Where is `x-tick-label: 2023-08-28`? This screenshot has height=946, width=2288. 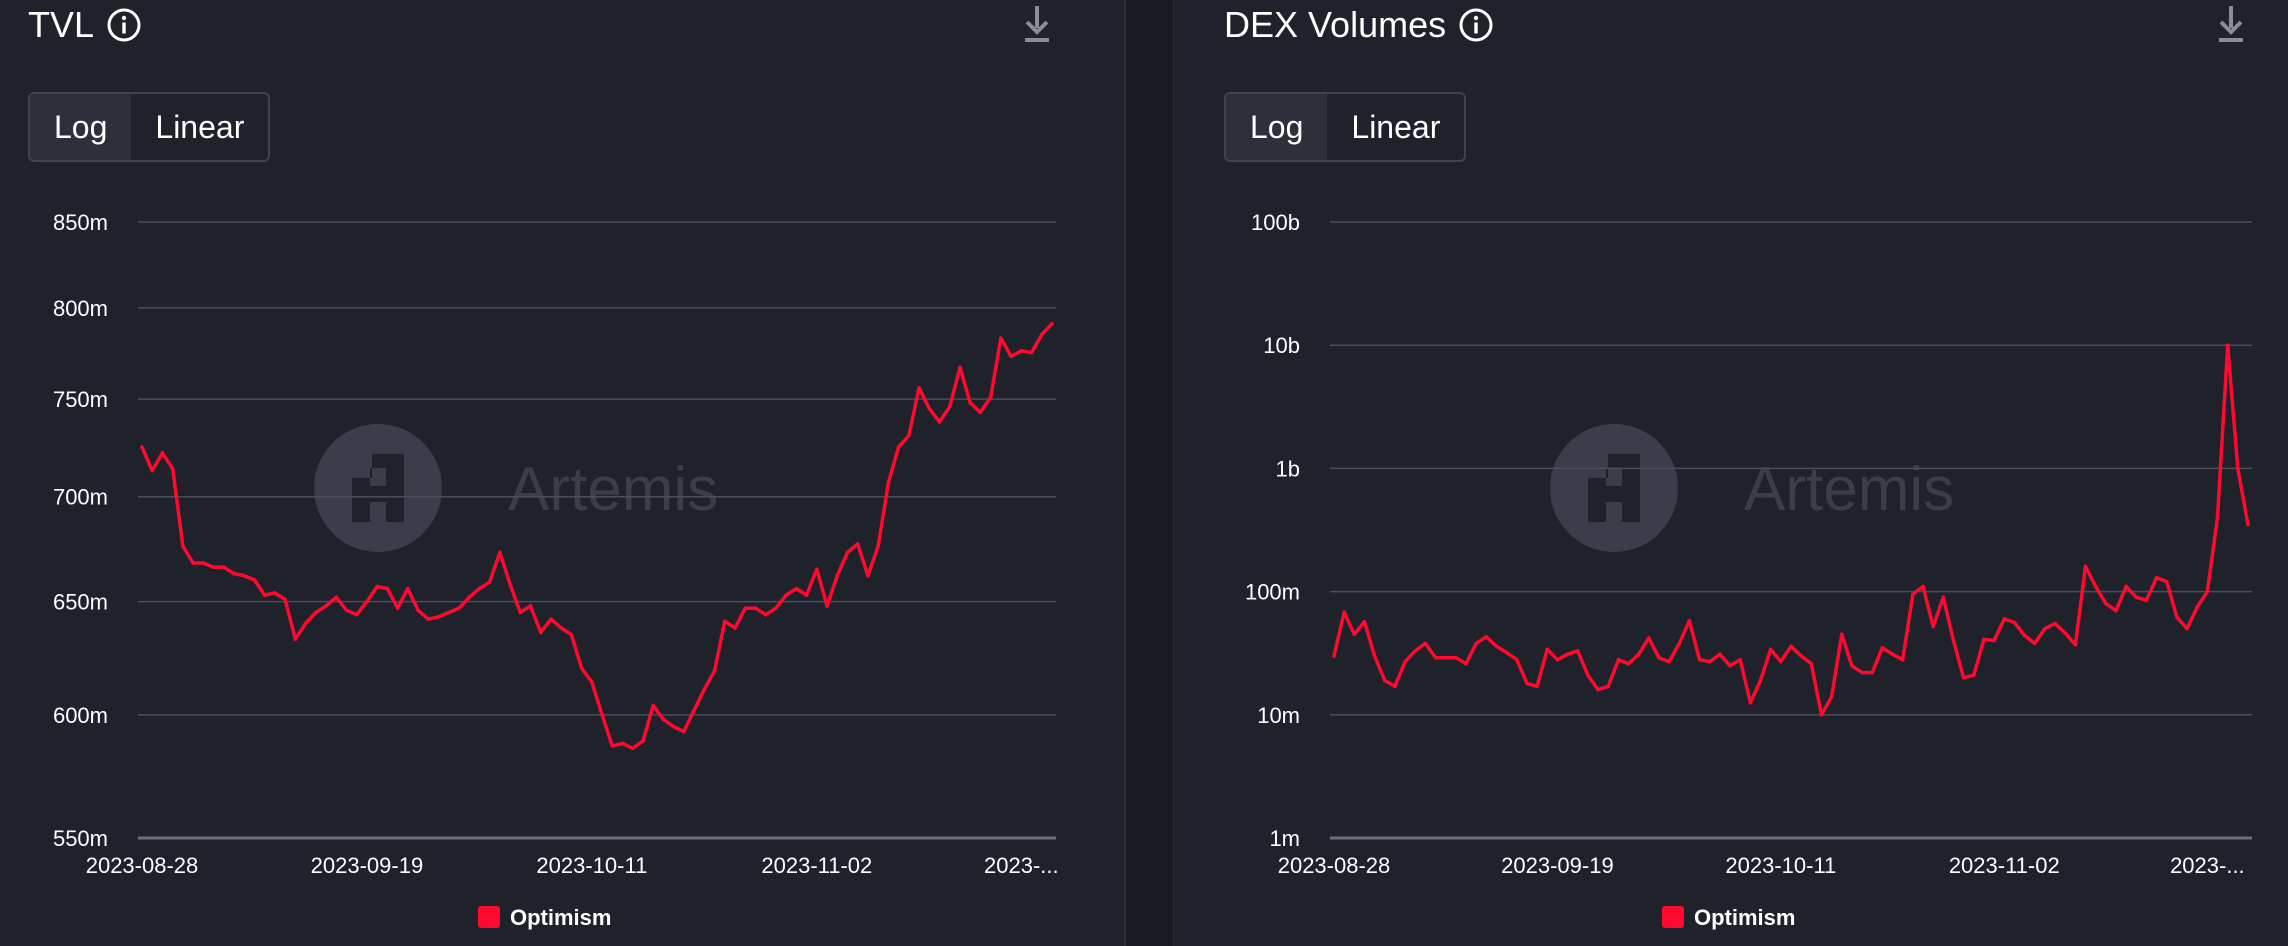 x-tick-label: 2023-08-28 is located at coordinates (142, 865).